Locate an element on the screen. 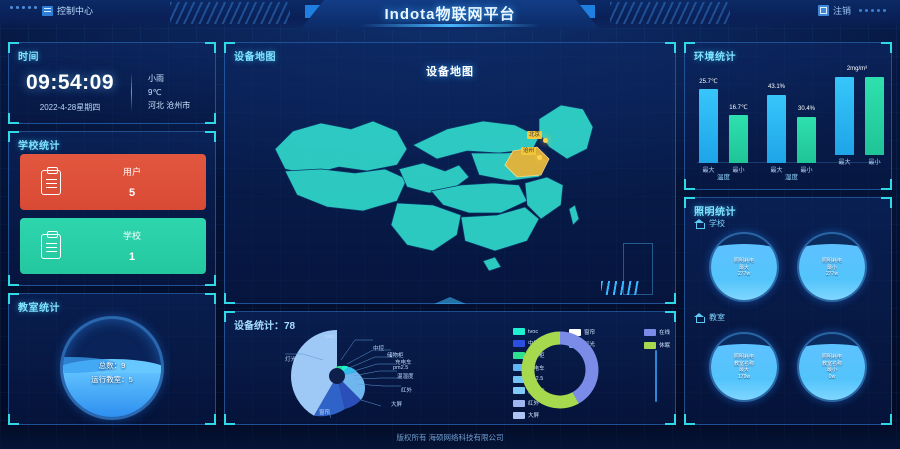 This screenshot has width=900, height=449. legend-item: tvoc is located at coordinates (541, 331).